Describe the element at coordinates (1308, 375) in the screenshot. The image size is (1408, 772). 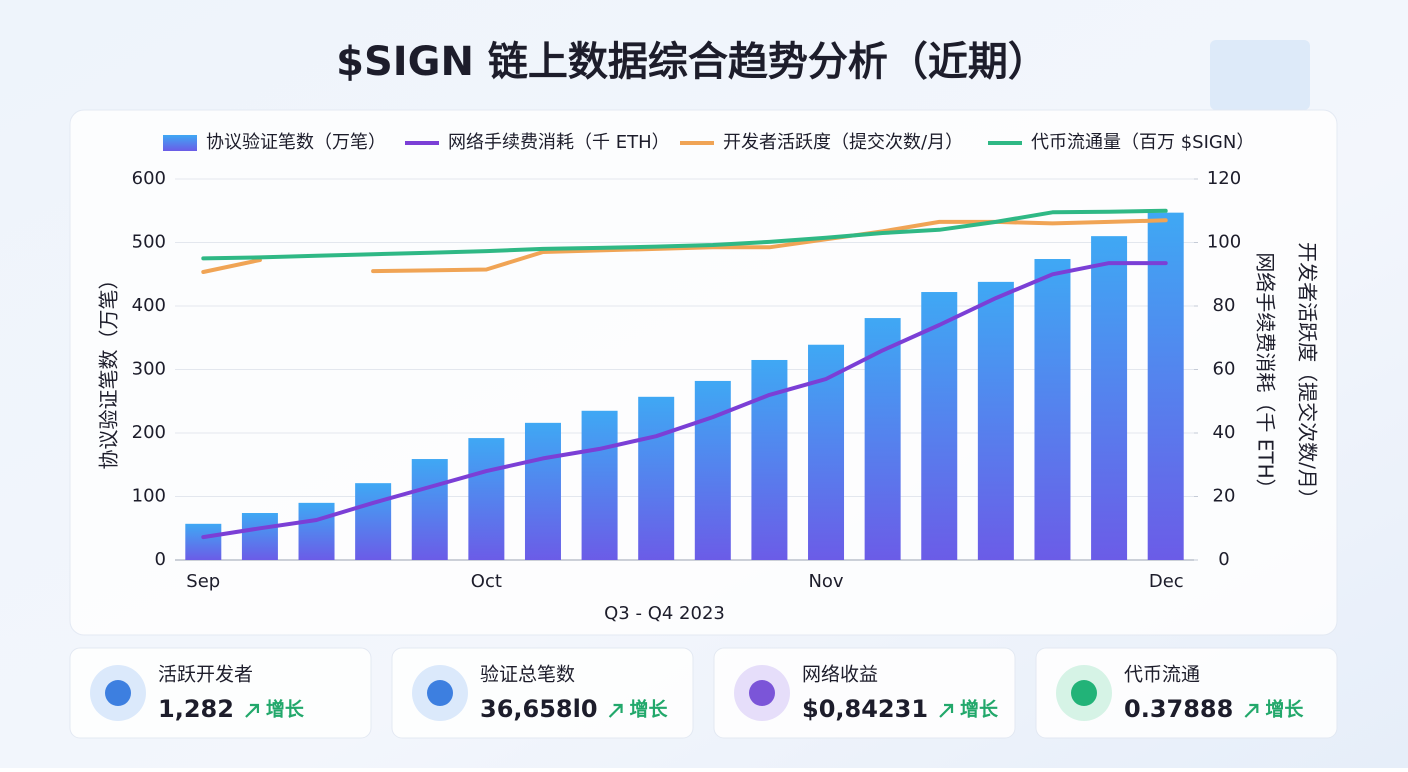
I see `y2-axis-title: 开发者活跃度（提交次数/月）` at that location.